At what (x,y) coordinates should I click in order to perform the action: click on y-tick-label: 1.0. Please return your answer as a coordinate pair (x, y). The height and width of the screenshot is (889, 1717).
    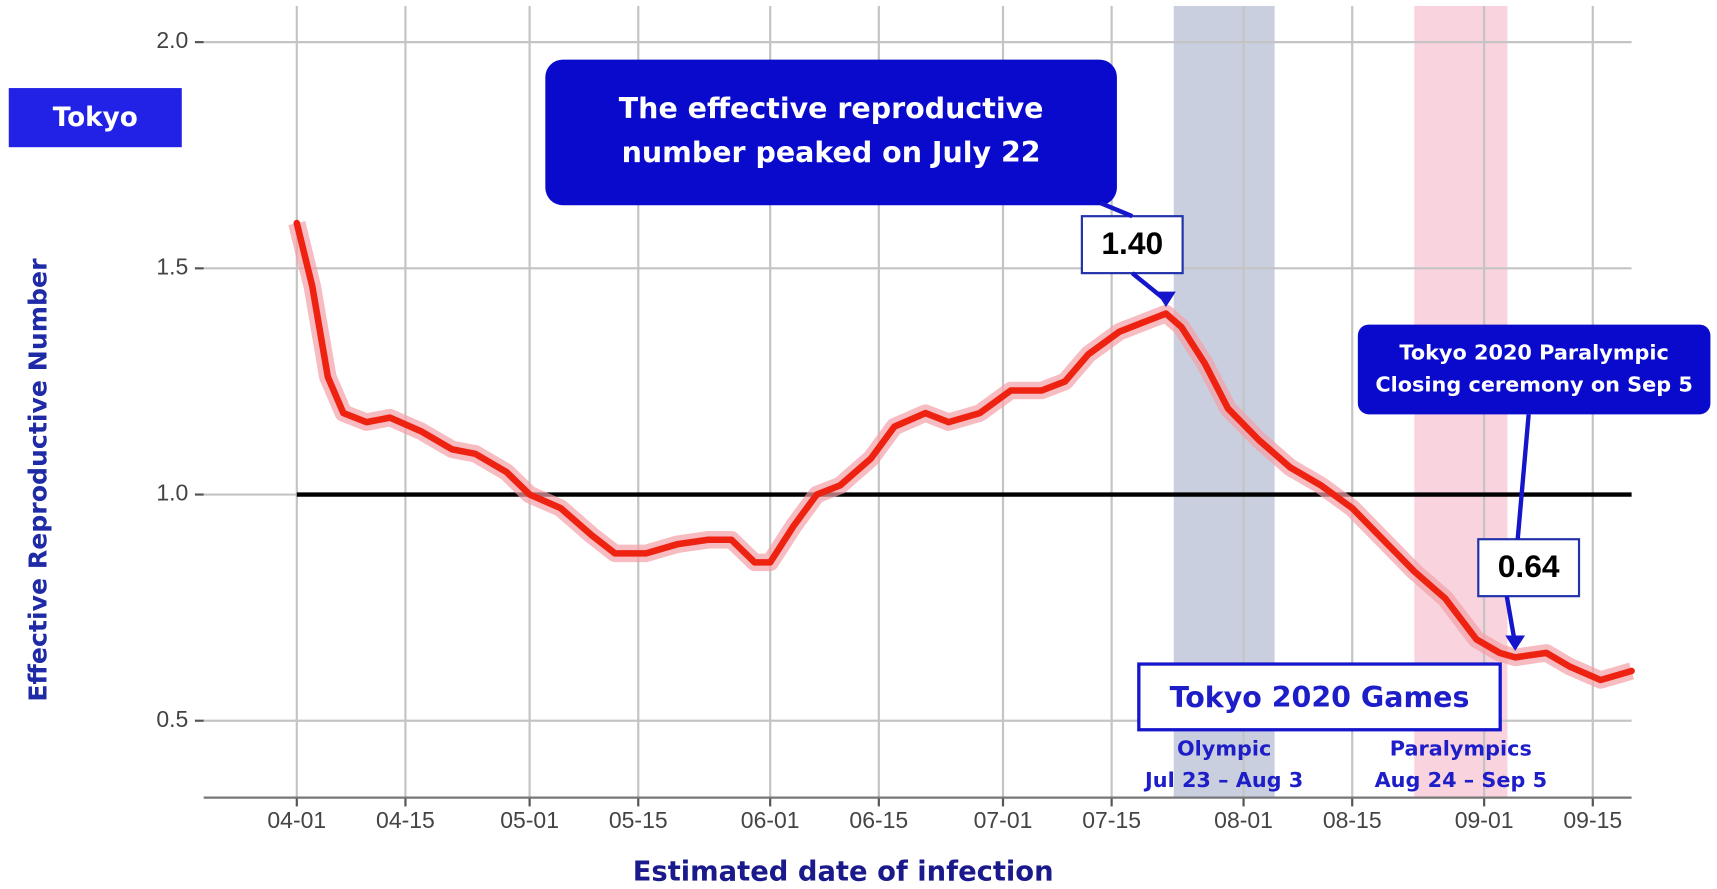
    Looking at the image, I should click on (172, 493).